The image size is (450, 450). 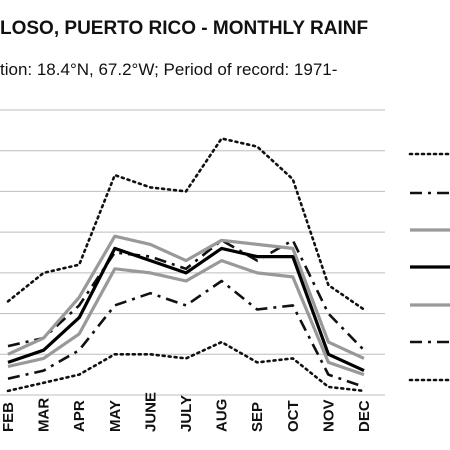 I want to click on x-tick-labels: FEB MAR APR MAY JUNE JULY AUG SEP OCT NOV DEC, so click(x=186, y=412).